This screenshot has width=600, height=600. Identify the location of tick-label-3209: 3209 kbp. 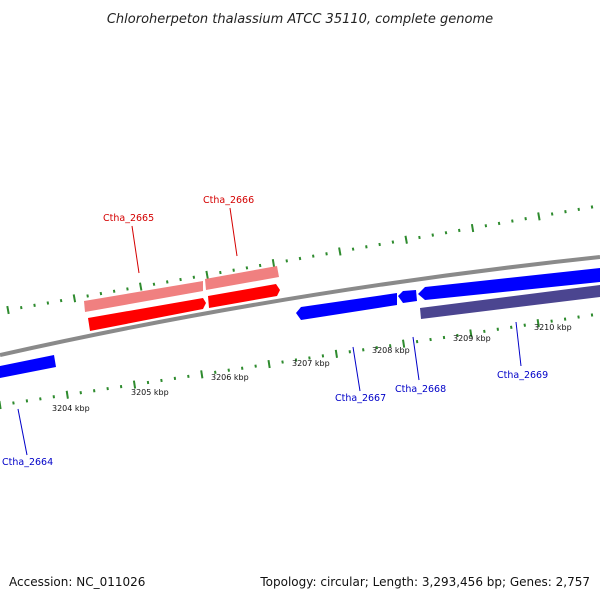
(472, 338).